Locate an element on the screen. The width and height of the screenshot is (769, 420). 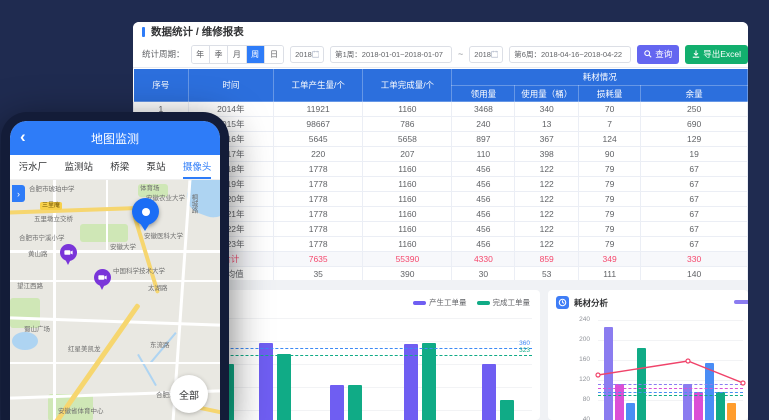
period-option: 周 is located at coordinates (255, 54).